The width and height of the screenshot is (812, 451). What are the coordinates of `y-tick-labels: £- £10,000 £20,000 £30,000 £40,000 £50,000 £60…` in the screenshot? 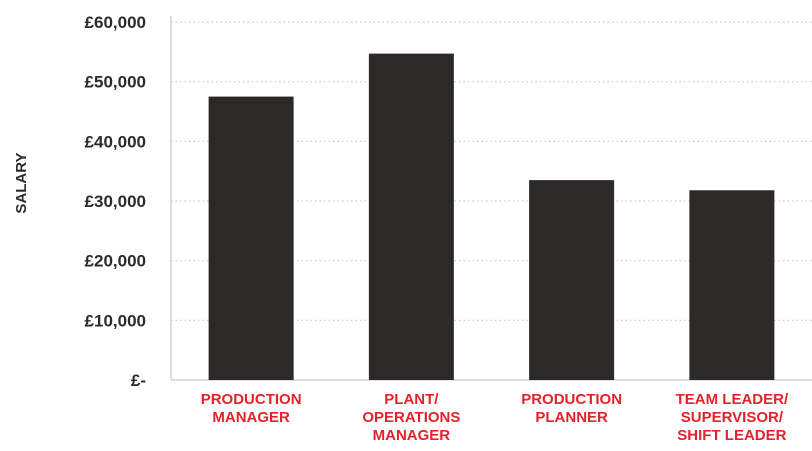 It's located at (115, 201).